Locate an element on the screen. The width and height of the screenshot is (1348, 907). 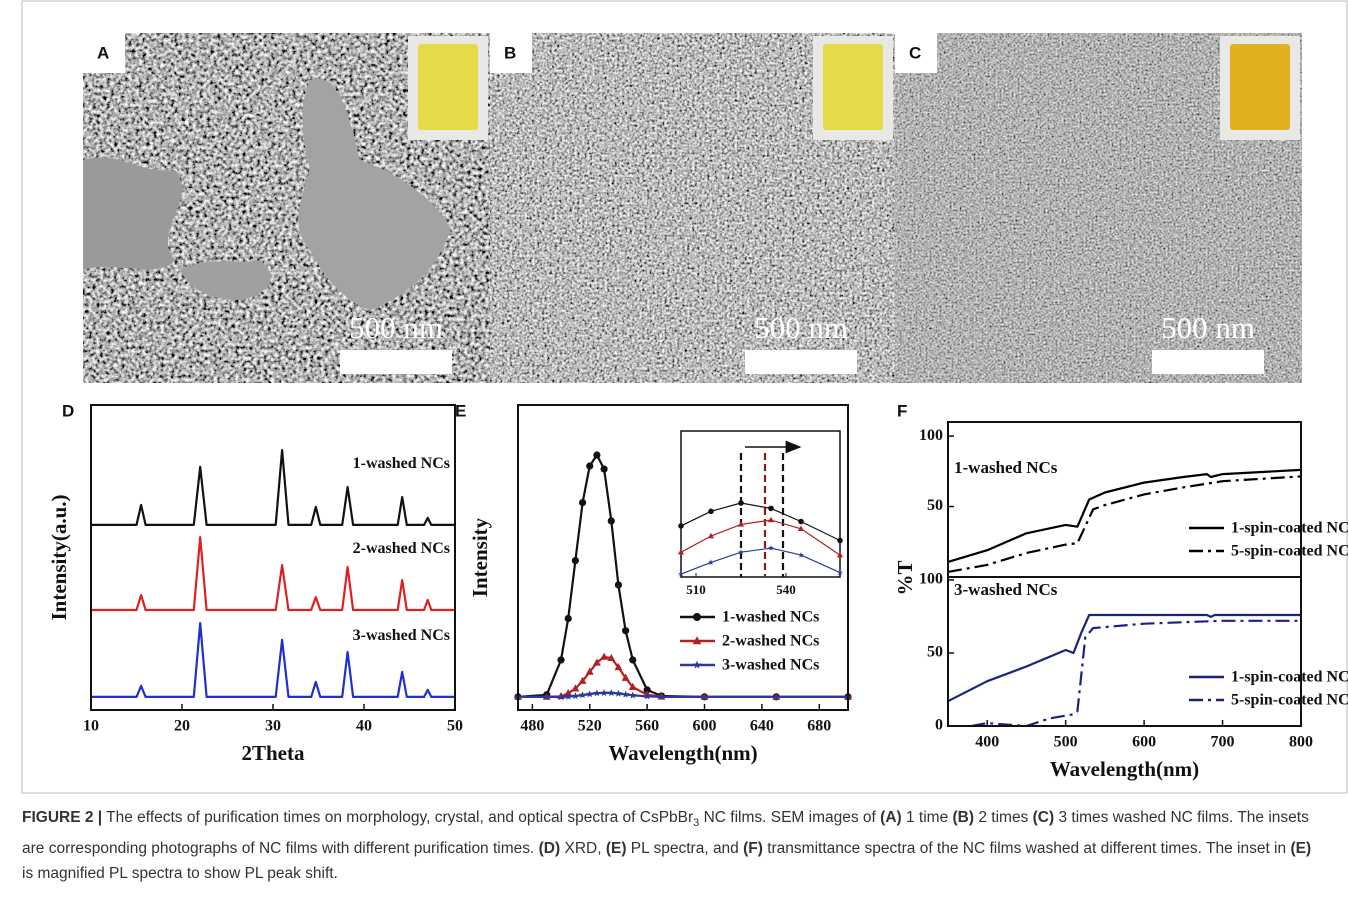
caption-text: 2 times is located at coordinates (1003, 817).